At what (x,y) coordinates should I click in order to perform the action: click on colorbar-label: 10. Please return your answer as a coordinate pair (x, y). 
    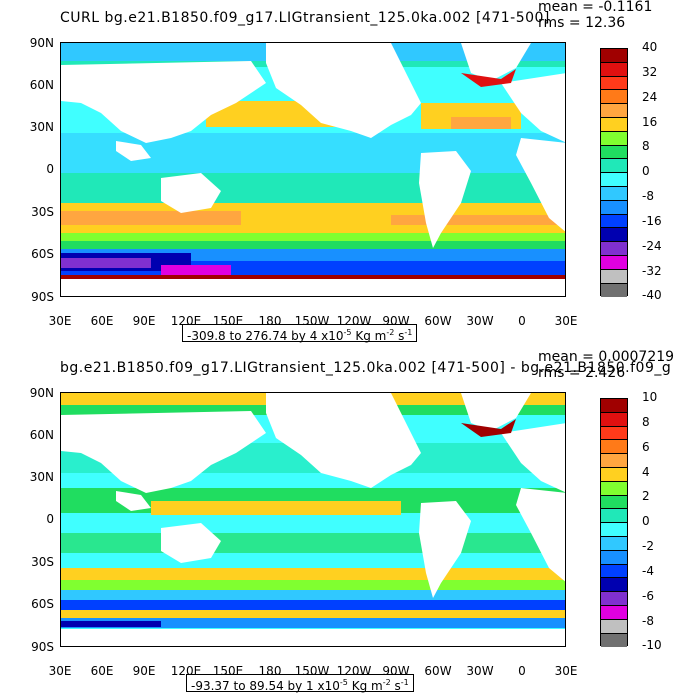
    Looking at the image, I should click on (650, 397).